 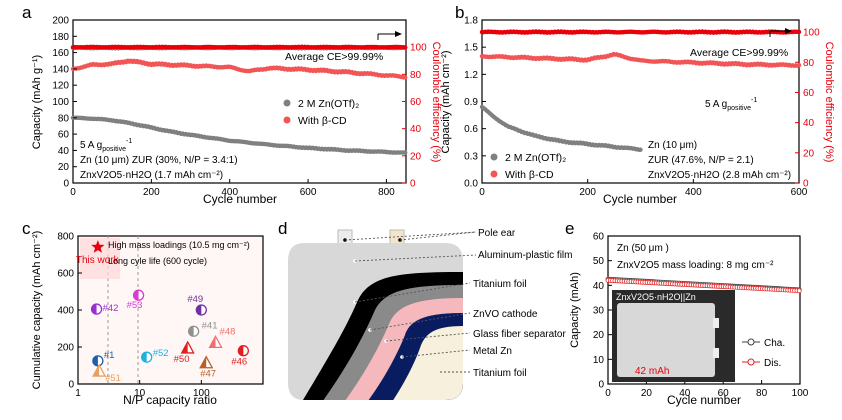 What do you see at coordinates (731, 104) in the screenshot?
I see `rate-note-b: 5 A gpositive-1` at bounding box center [731, 104].